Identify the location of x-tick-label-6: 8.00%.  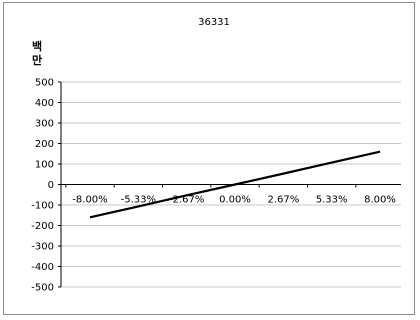
(380, 200).